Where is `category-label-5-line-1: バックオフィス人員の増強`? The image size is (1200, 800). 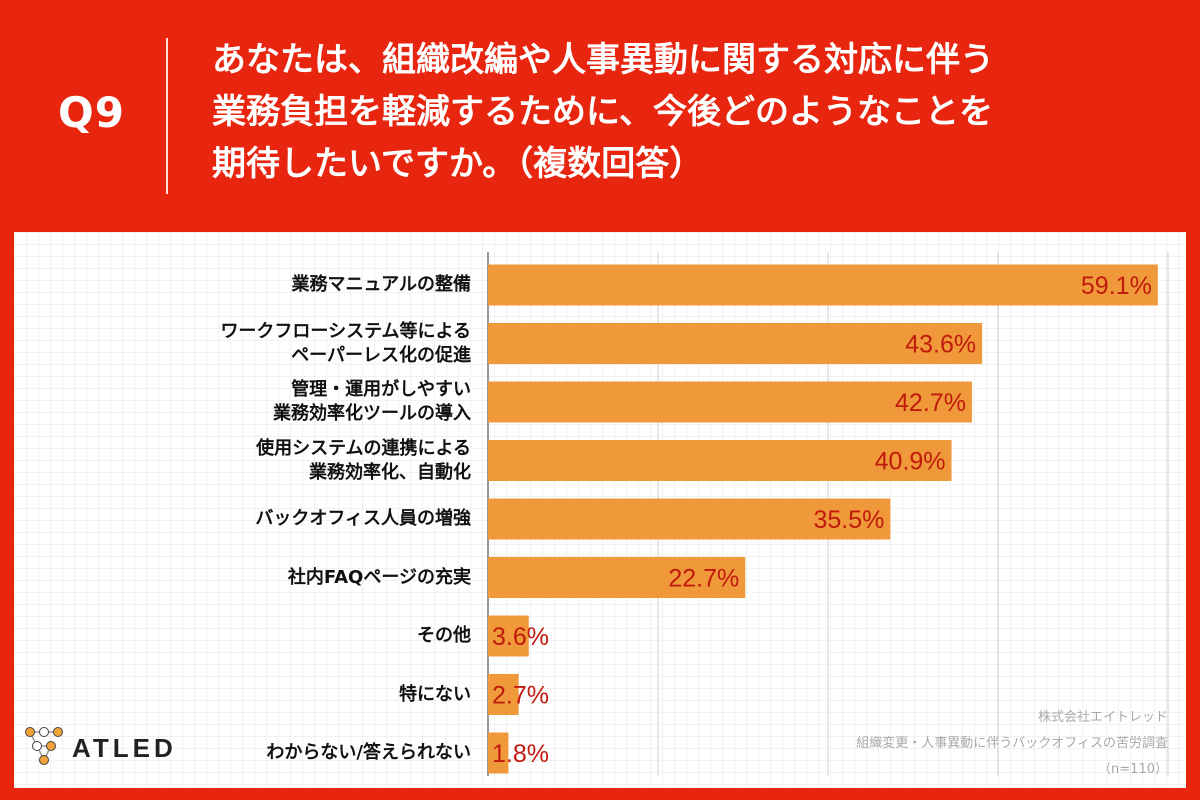
category-label-5-line-1: バックオフィス人員の増強 is located at coordinates (363, 518).